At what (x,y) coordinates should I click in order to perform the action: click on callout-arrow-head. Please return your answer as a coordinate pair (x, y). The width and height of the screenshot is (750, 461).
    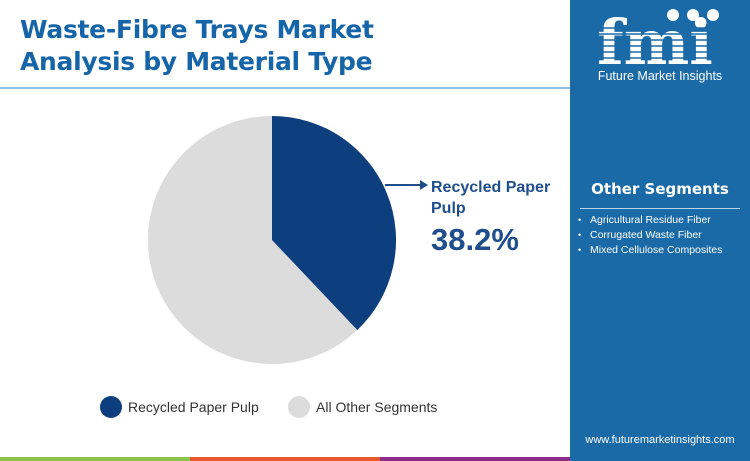
    Looking at the image, I should click on (424, 185).